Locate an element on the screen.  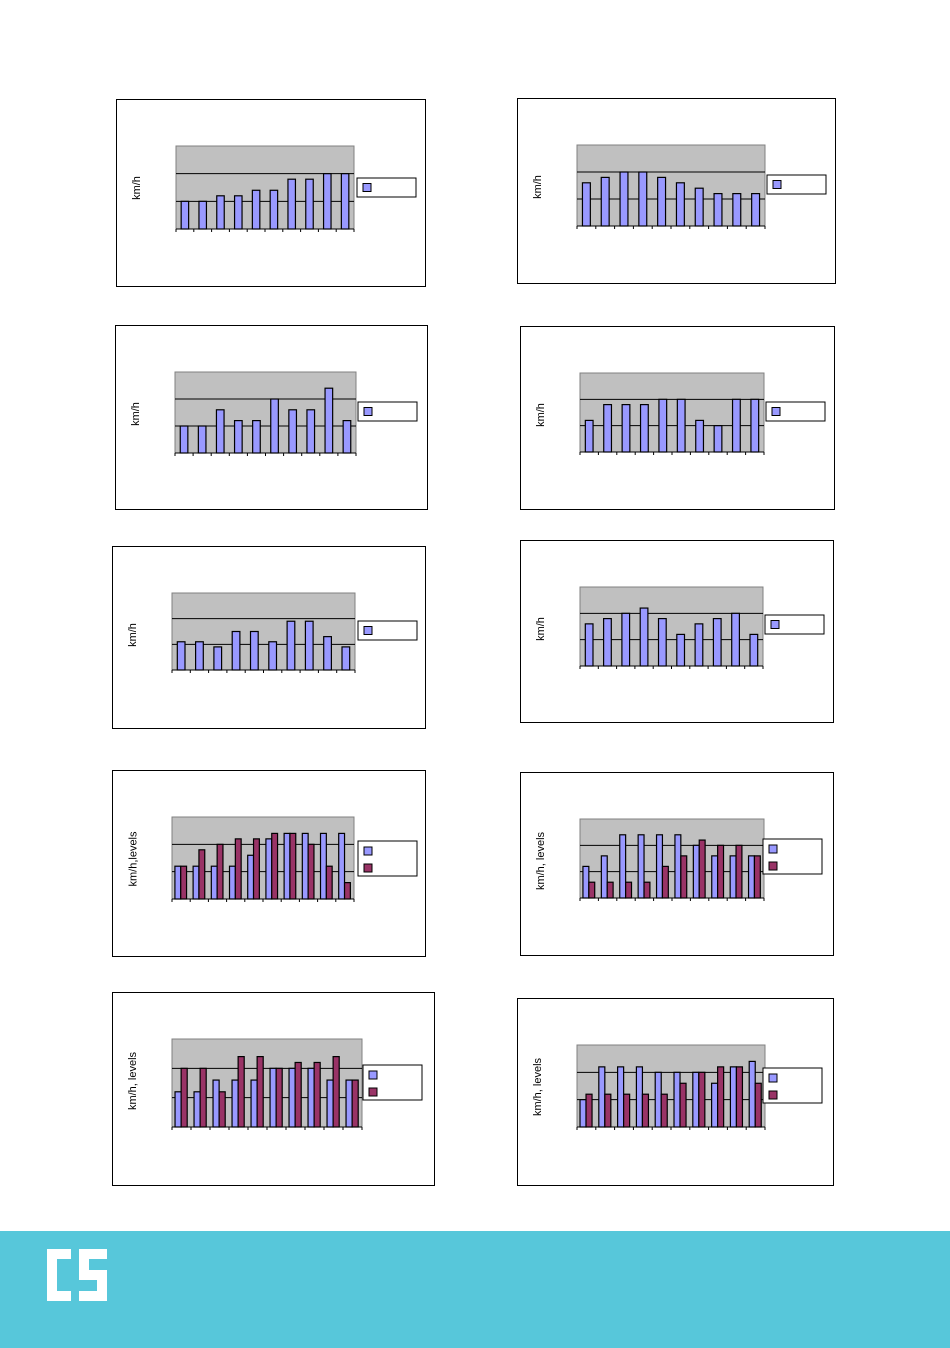
y-axis-label: km/h, levels is located at coordinates (133, 1081).